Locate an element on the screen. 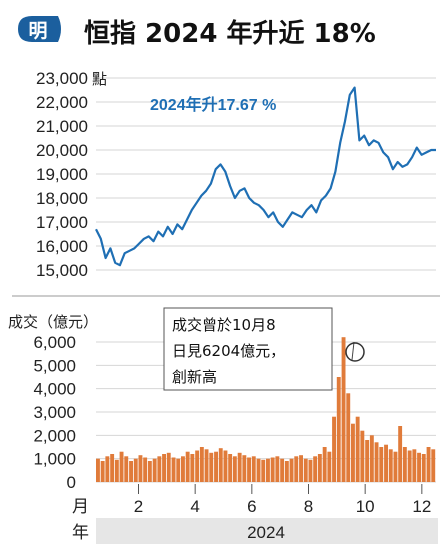 This screenshot has width=448, height=552. volume-y-tick-label: 5,000 is located at coordinates (54, 365).